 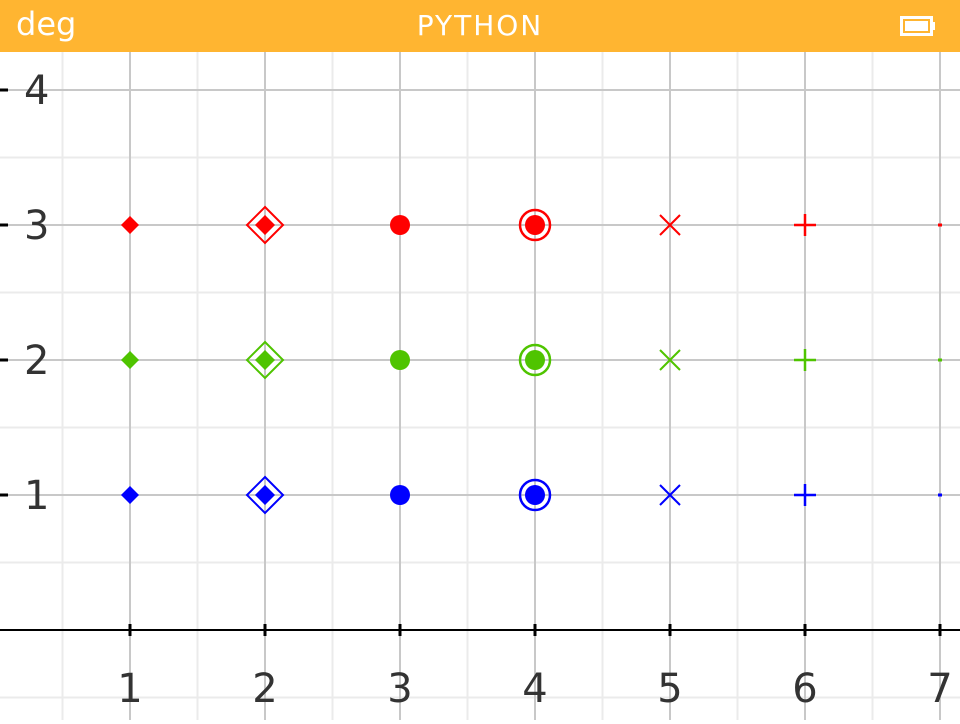 I want to click on battery-full-icon, so click(x=917, y=26).